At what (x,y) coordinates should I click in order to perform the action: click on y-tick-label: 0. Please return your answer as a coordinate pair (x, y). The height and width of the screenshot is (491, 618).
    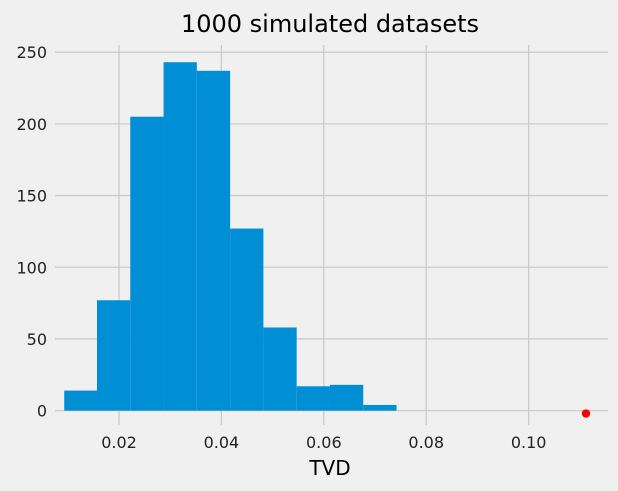
    Looking at the image, I should click on (42, 411).